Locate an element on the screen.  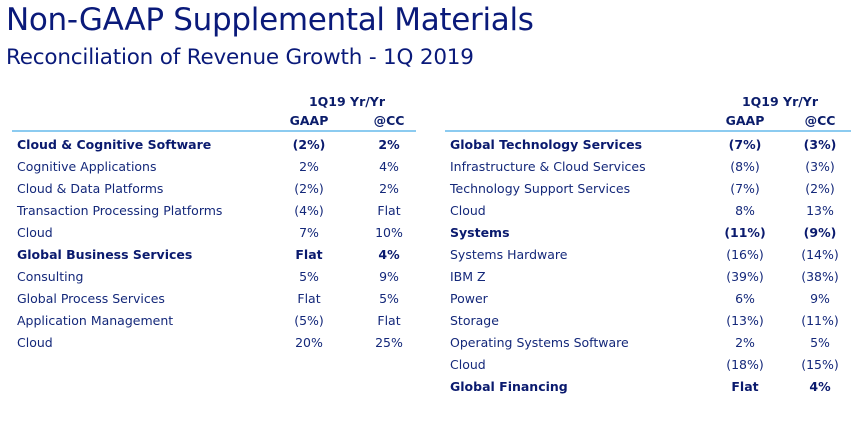
table-row: Cloud 7% 10% is located at coordinates (214, 232).